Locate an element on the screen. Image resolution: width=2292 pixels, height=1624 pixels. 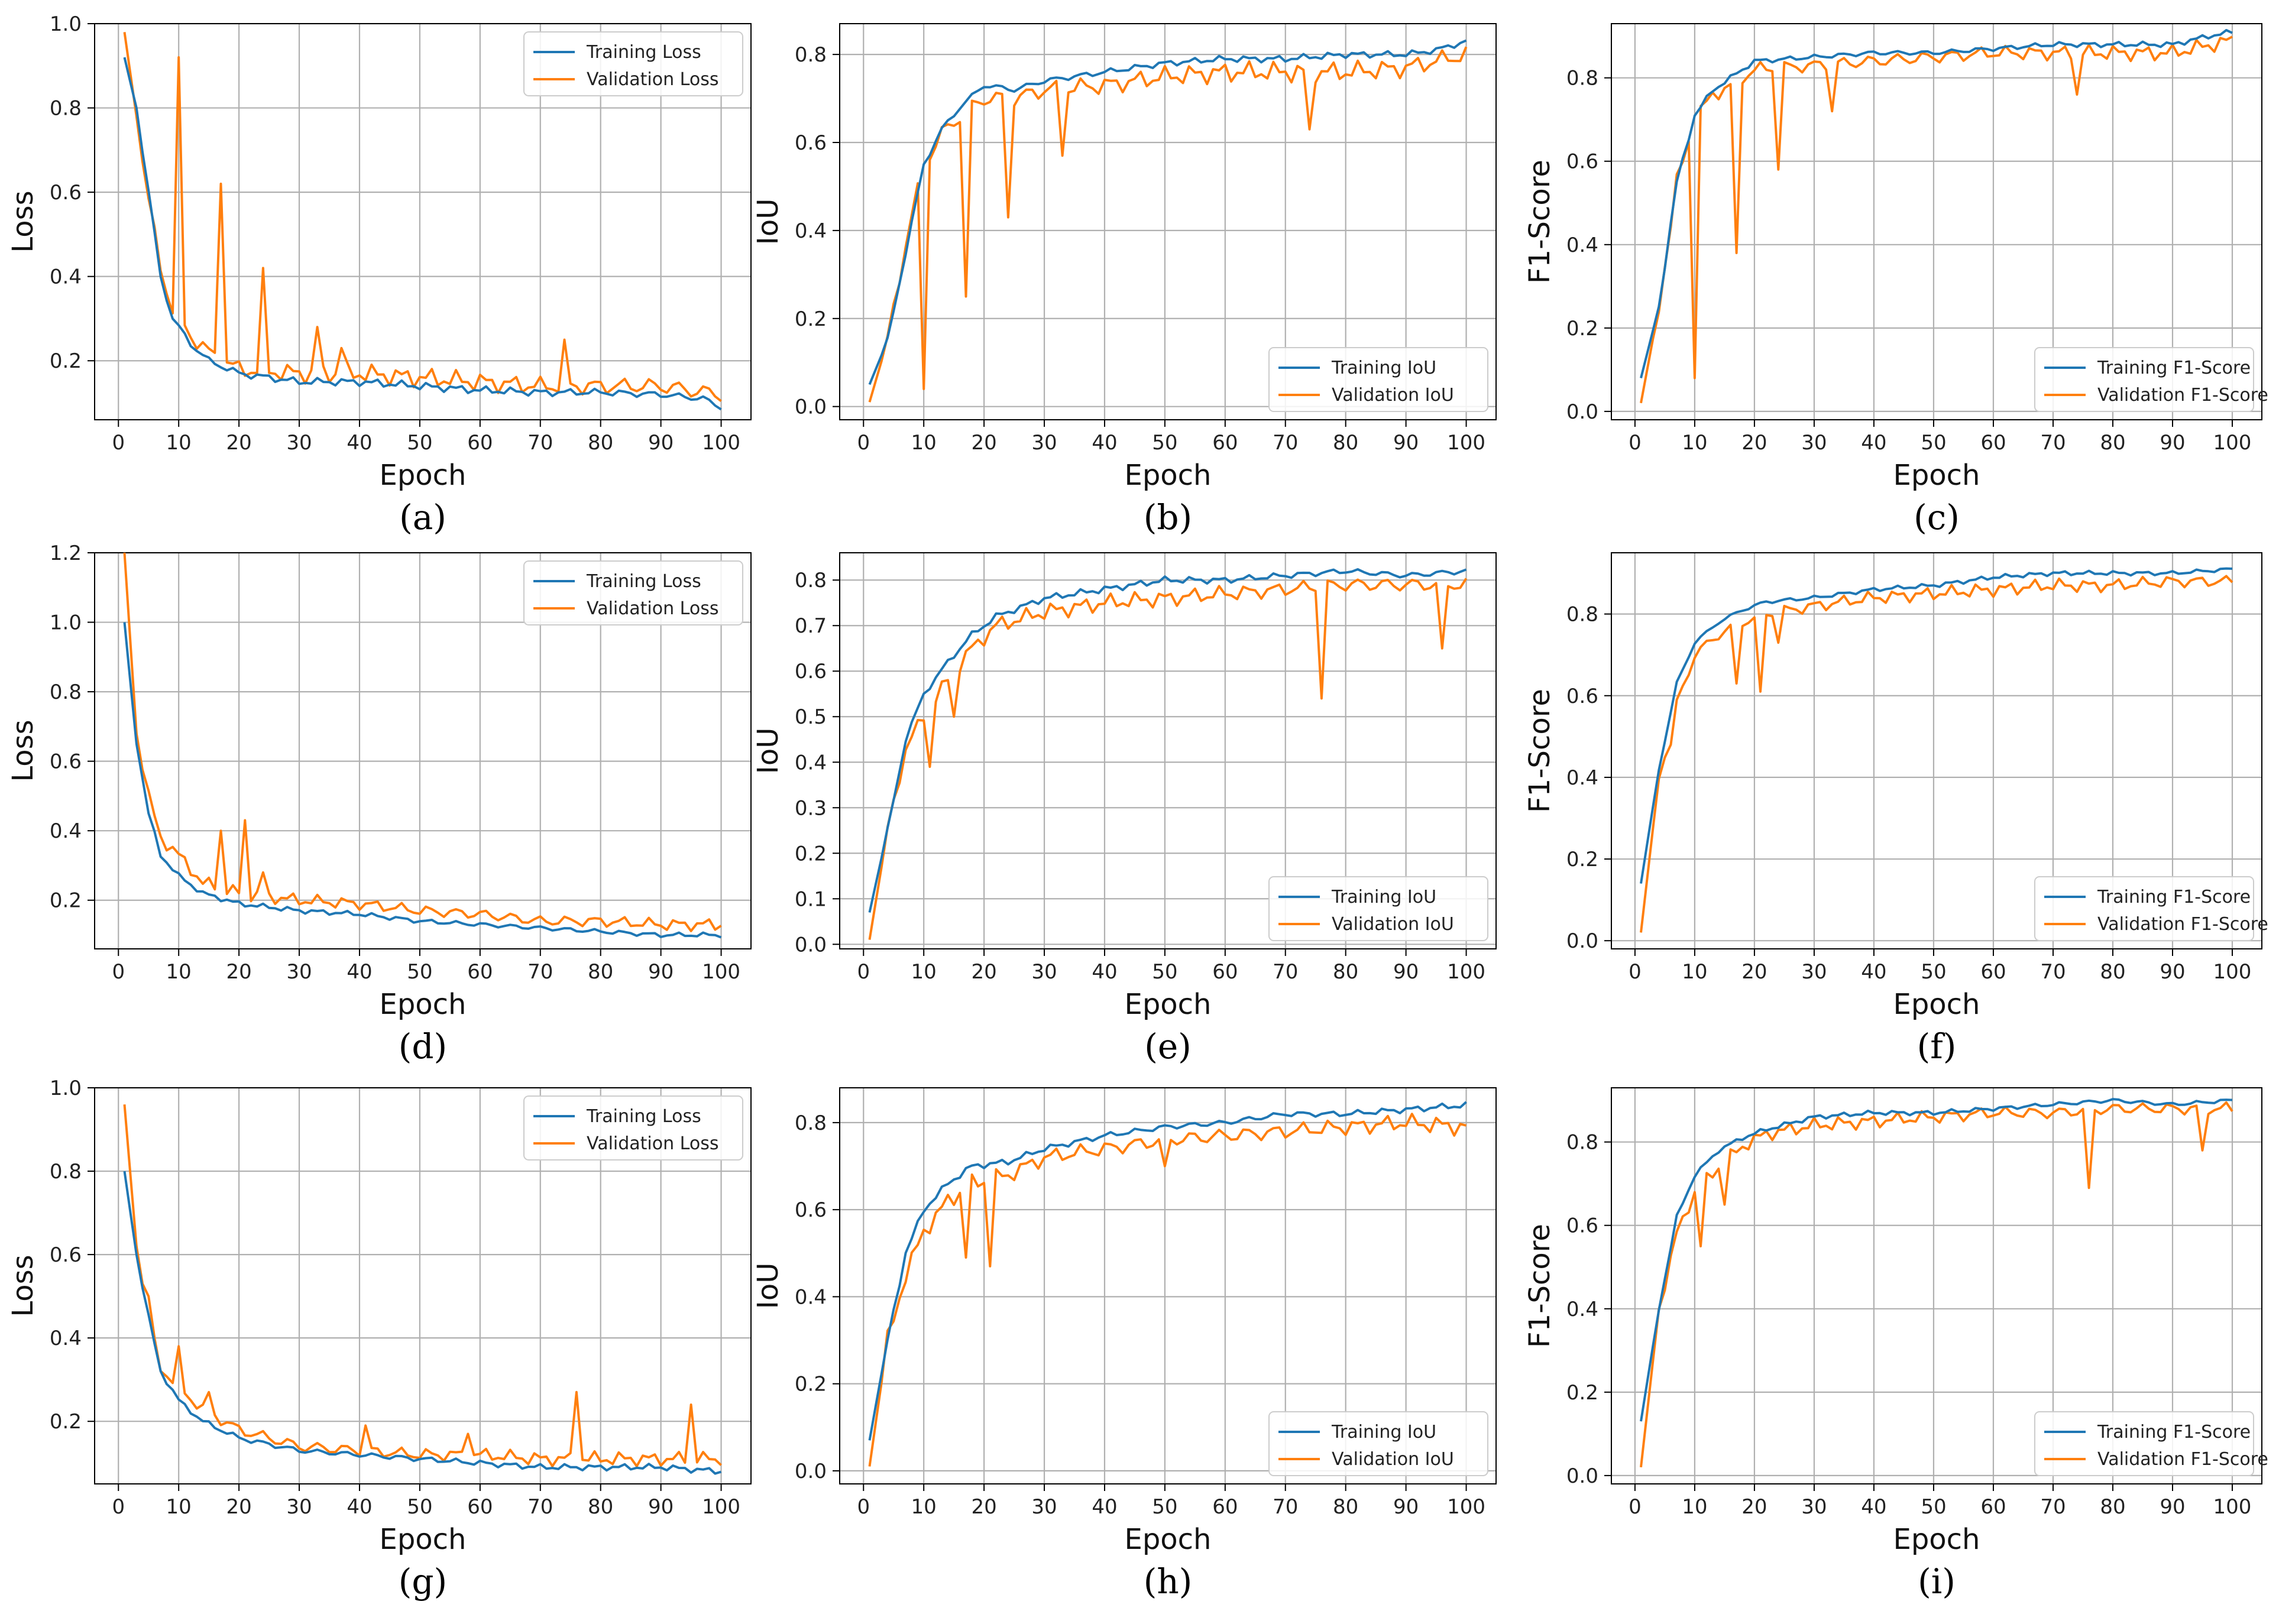
legend: Training IoU Validation IoU is located at coordinates (1378, 1443).